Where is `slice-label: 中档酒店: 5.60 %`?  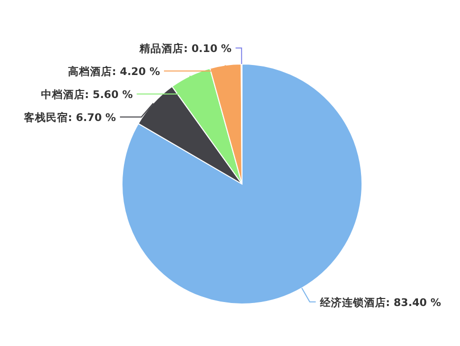
slice-label: 中档酒店: 5.60 % is located at coordinates (87, 94).